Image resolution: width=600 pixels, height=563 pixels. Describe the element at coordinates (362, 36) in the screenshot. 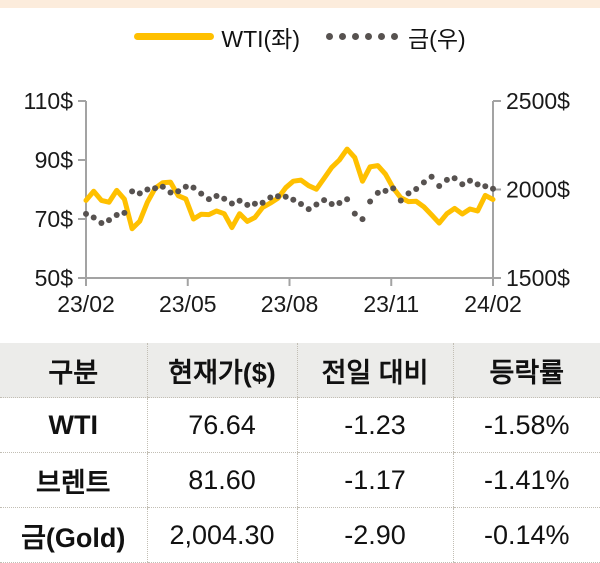

I see `gold-dots-swatch` at that location.